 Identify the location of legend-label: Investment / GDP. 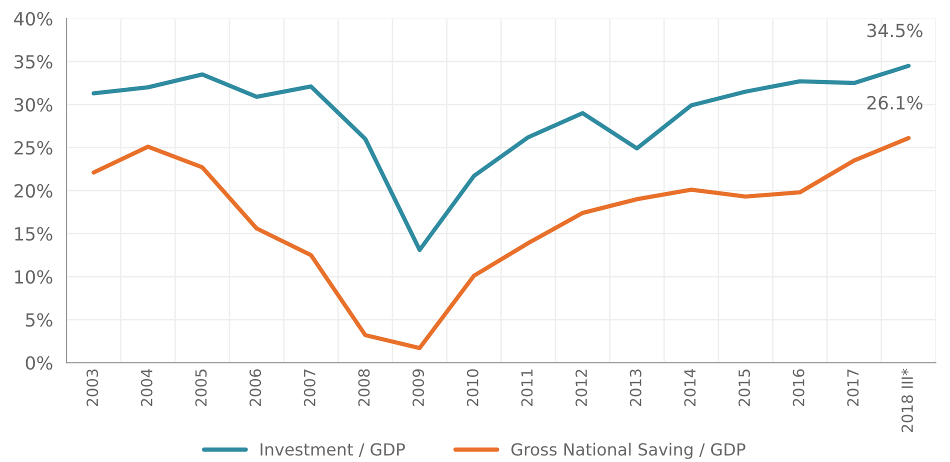
(332, 450).